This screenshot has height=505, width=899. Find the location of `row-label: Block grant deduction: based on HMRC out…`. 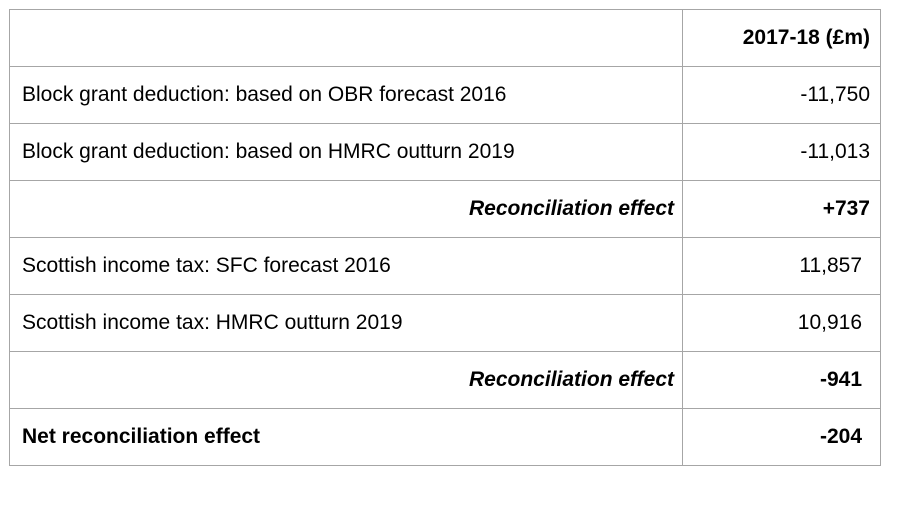

row-label: Block grant deduction: based on HMRC out… is located at coordinates (346, 152).